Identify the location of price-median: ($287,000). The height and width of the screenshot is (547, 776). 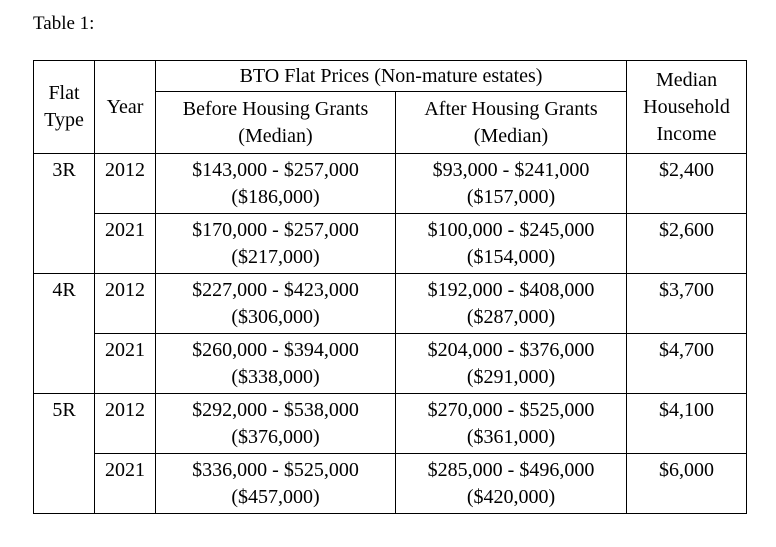
(511, 317).